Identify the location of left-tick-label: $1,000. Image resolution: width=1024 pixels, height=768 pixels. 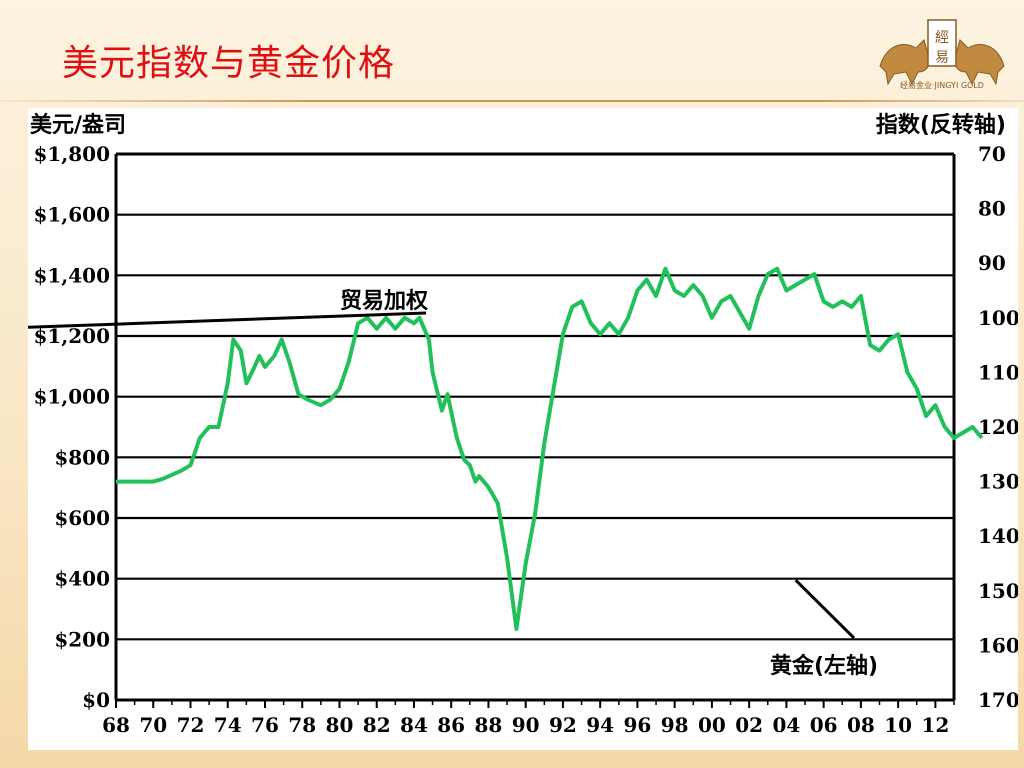
(71, 397).